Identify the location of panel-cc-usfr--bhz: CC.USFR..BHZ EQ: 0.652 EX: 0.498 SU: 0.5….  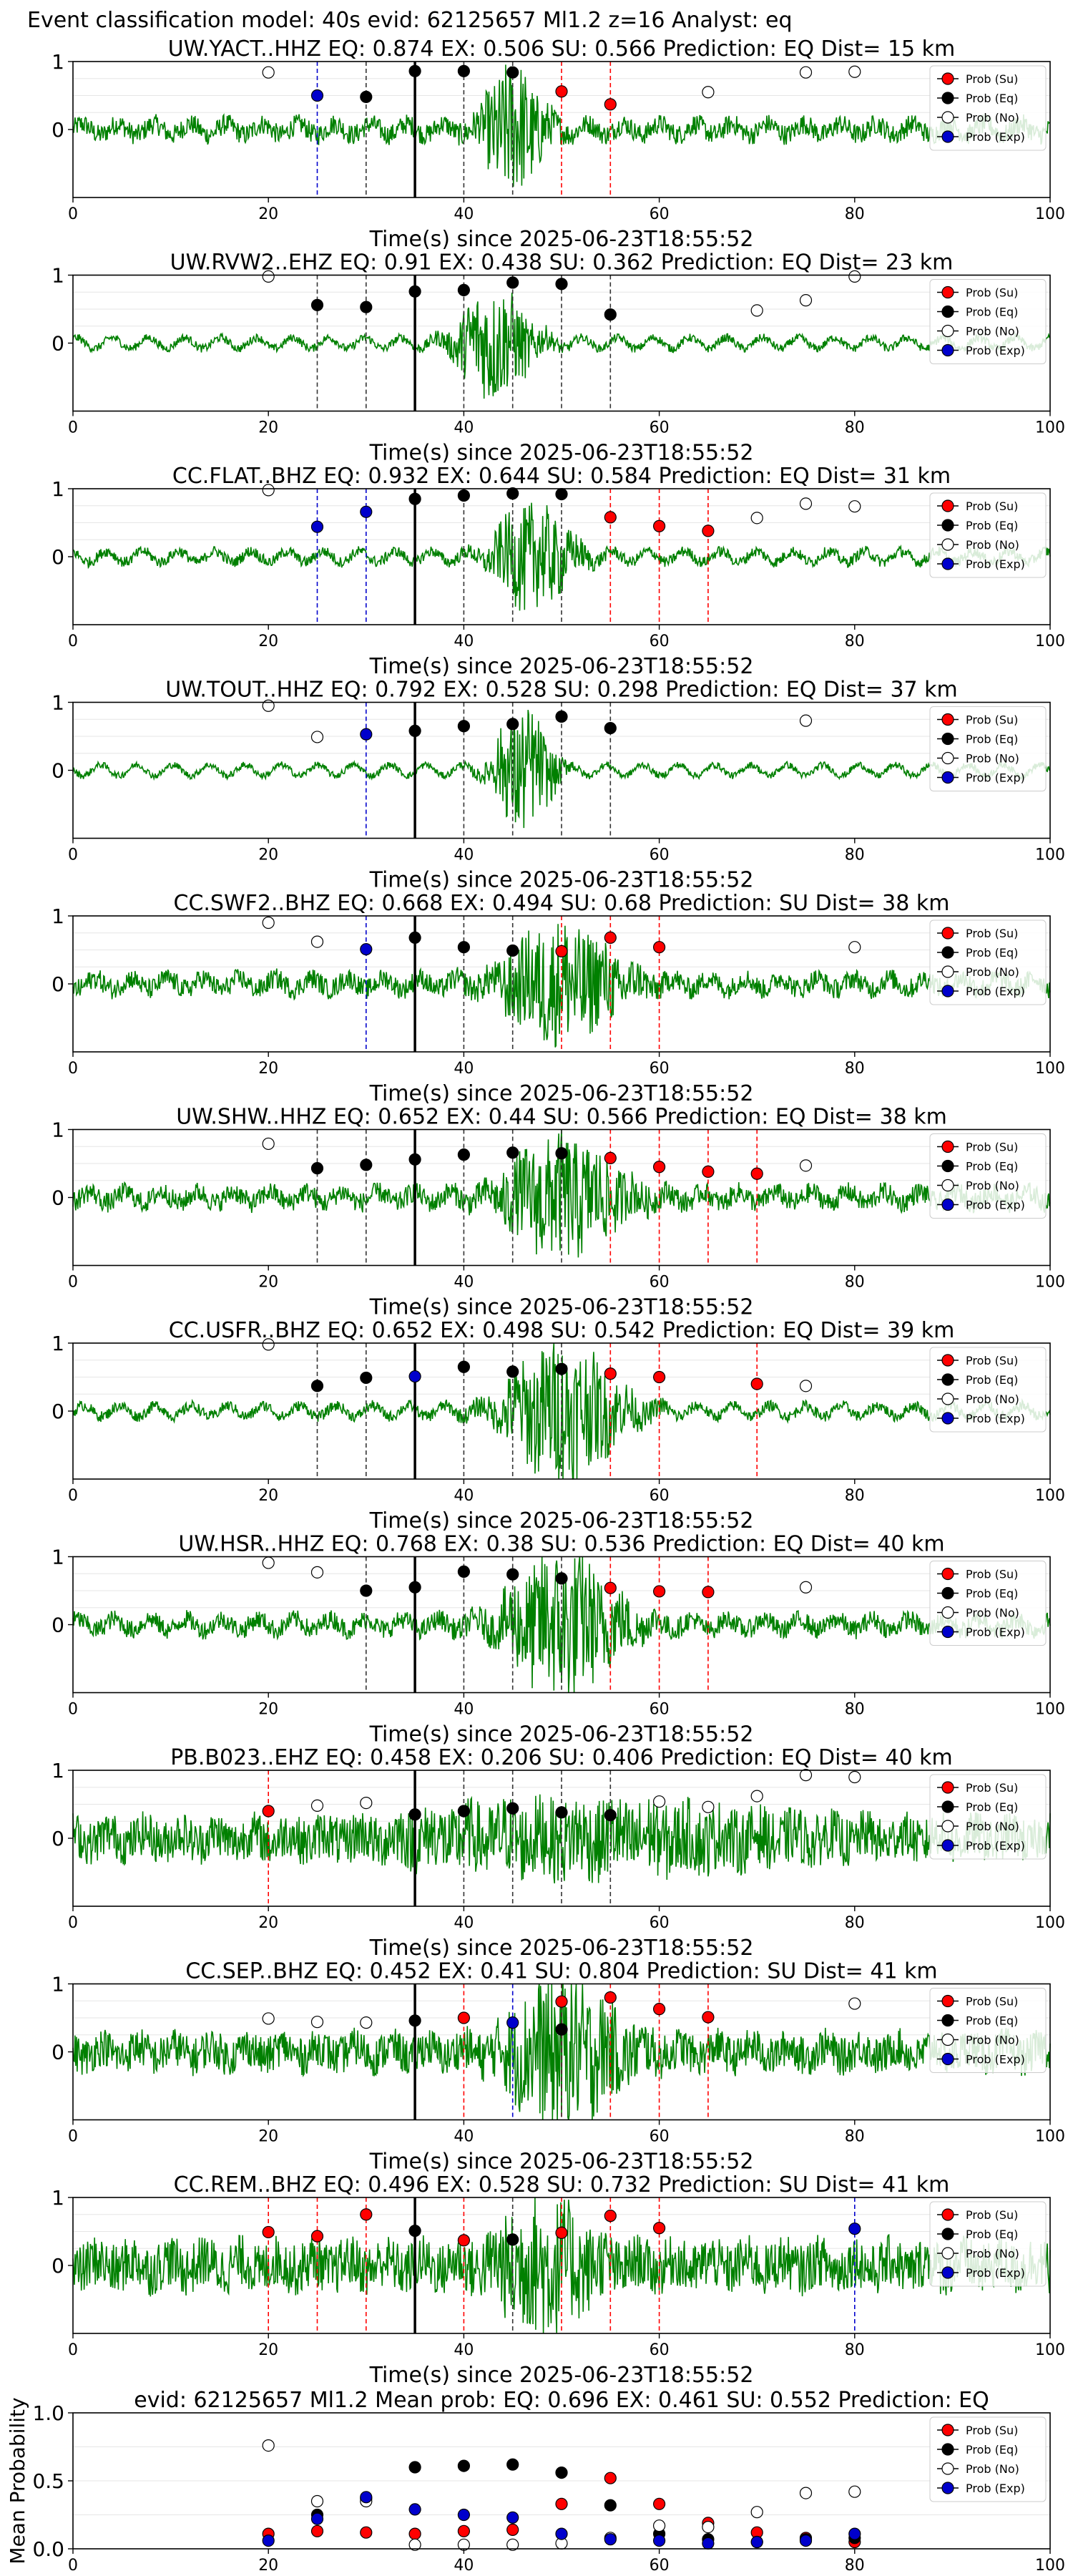
(558, 1425).